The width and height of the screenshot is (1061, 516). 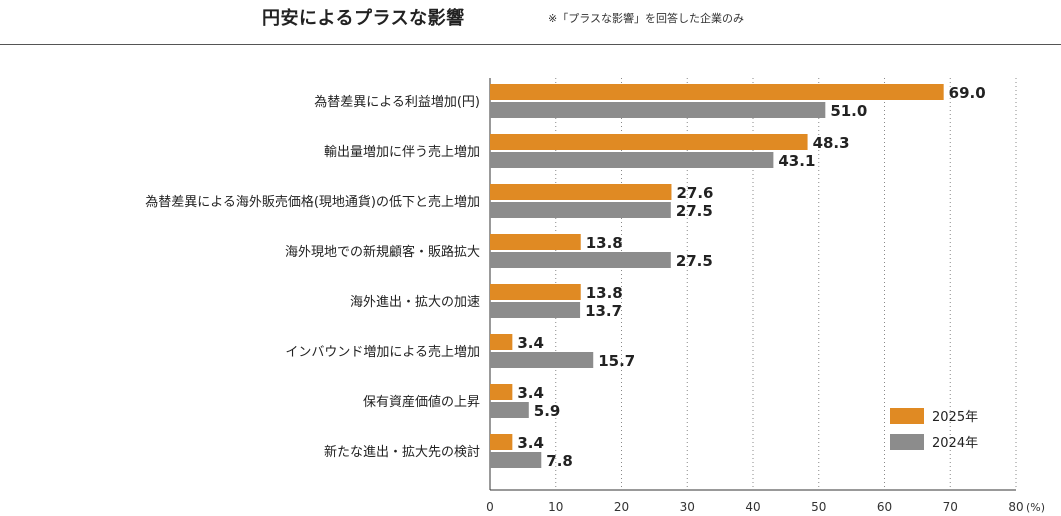 What do you see at coordinates (530, 44) in the screenshot?
I see `header-divider` at bounding box center [530, 44].